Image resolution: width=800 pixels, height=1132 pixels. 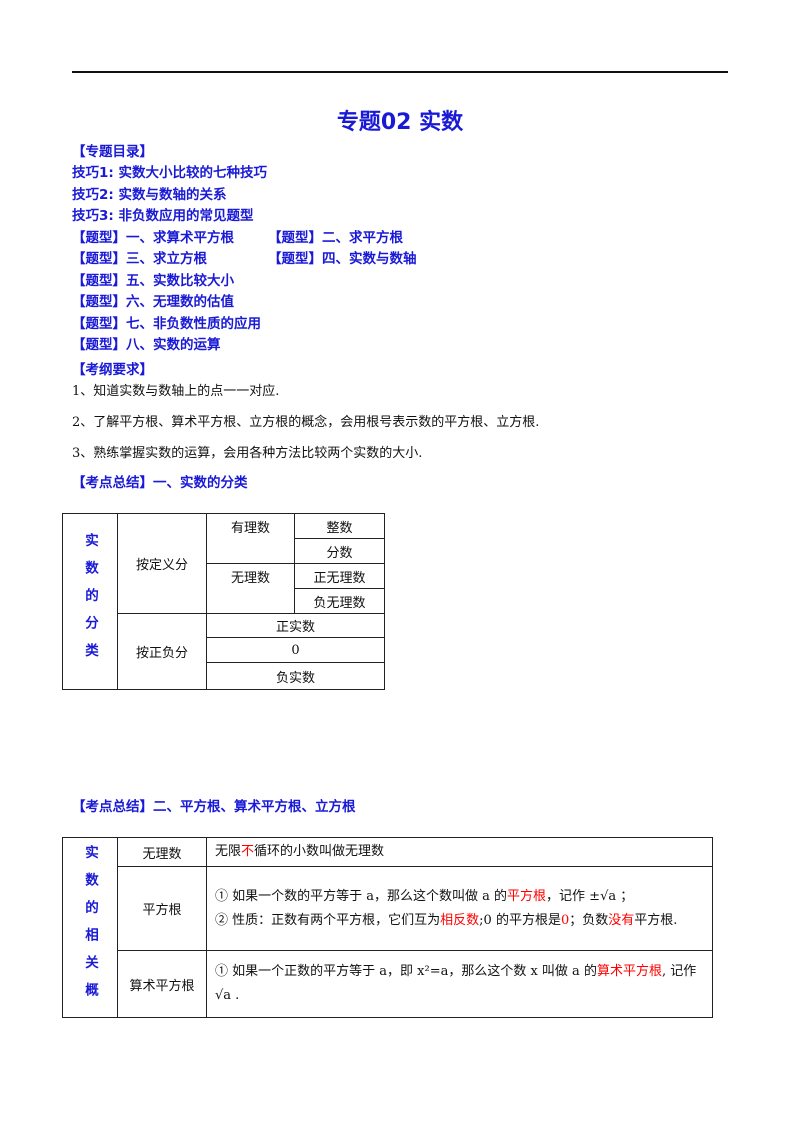 I want to click on req-item: 3、熟练掌握实数的运算，会用各种方法比较两个实数的大小., so click(x=247, y=453).